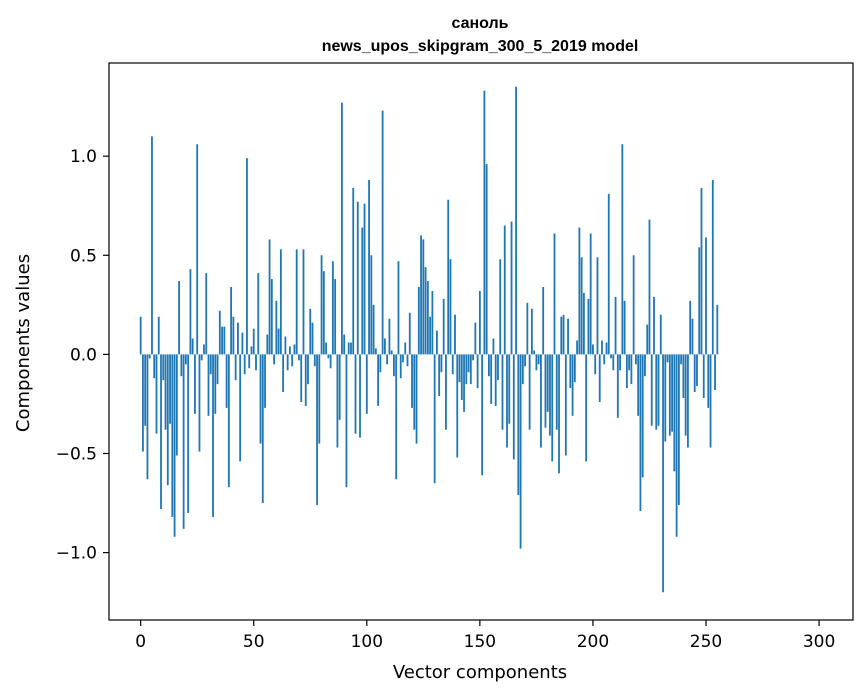 This screenshot has width=867, height=696. I want to click on y-tick-label-1: −0.5, so click(76, 454).